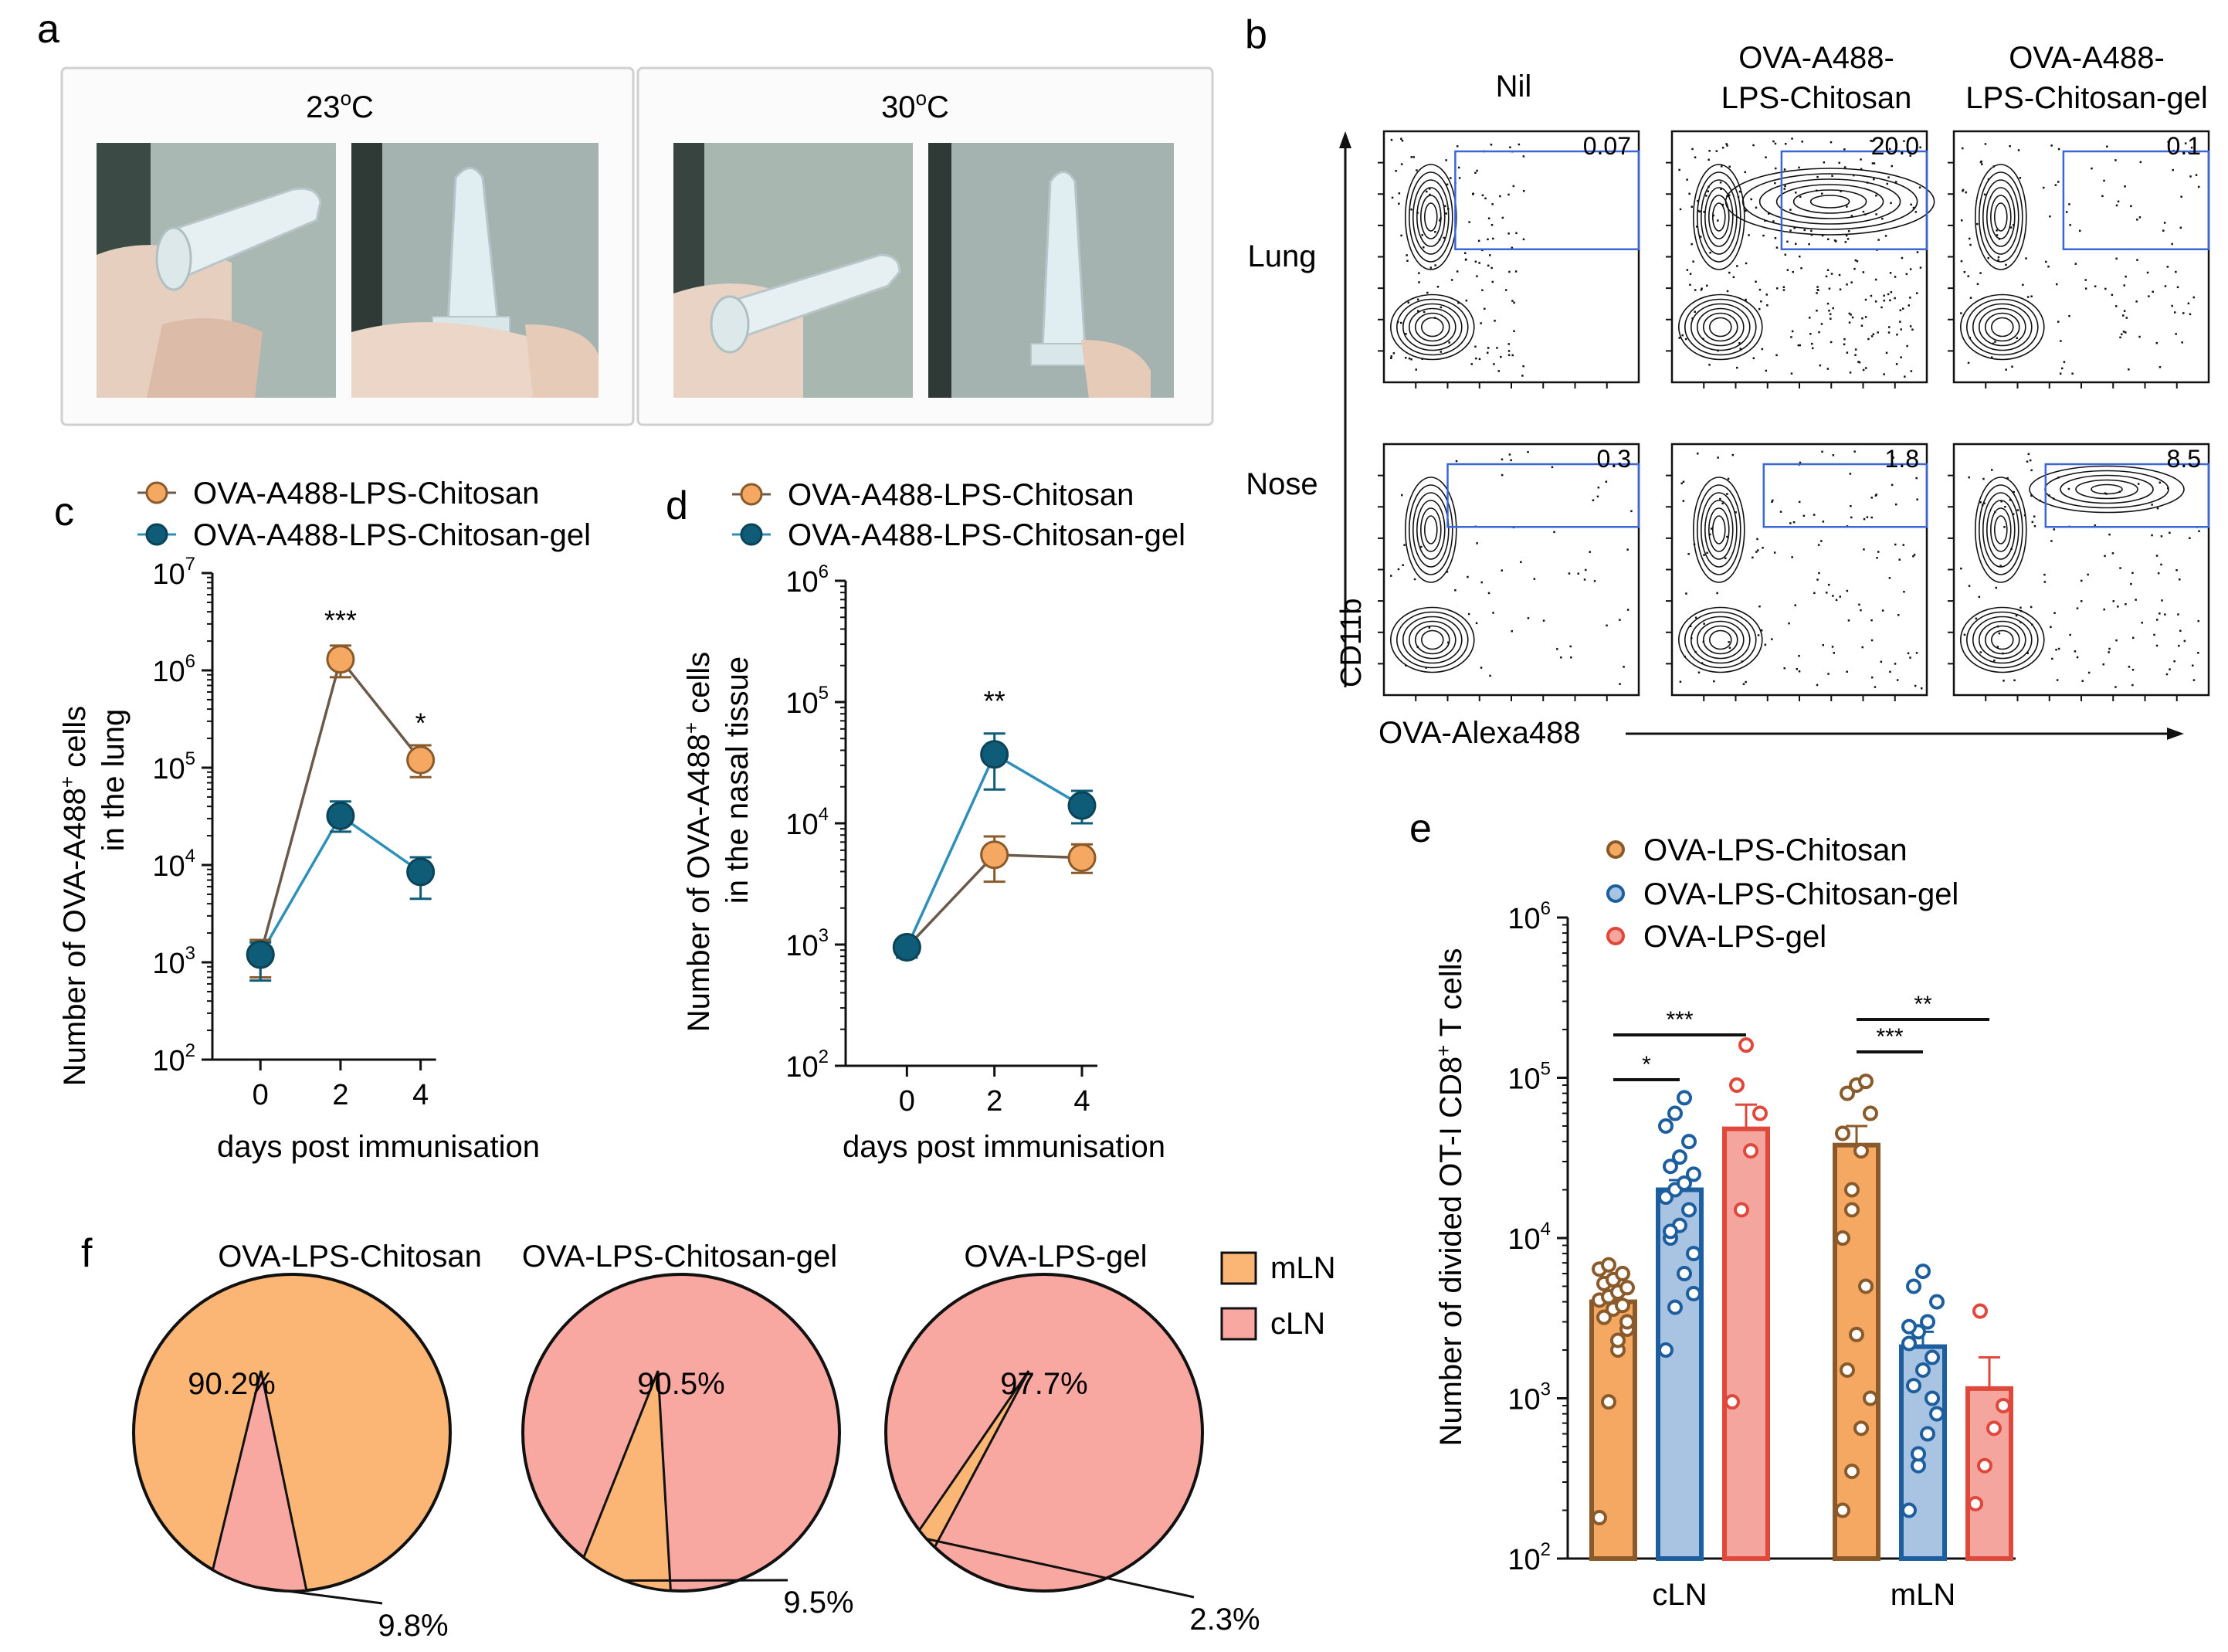 The image size is (2228, 1652). What do you see at coordinates (681, 1433) in the screenshot?
I see `pie-base` at bounding box center [681, 1433].